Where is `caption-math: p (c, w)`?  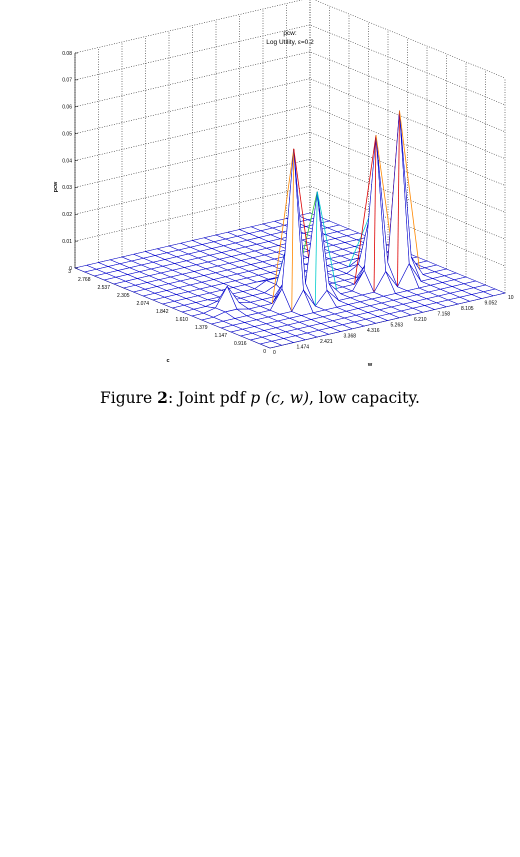 caption-math: p (c, w) is located at coordinates (280, 398).